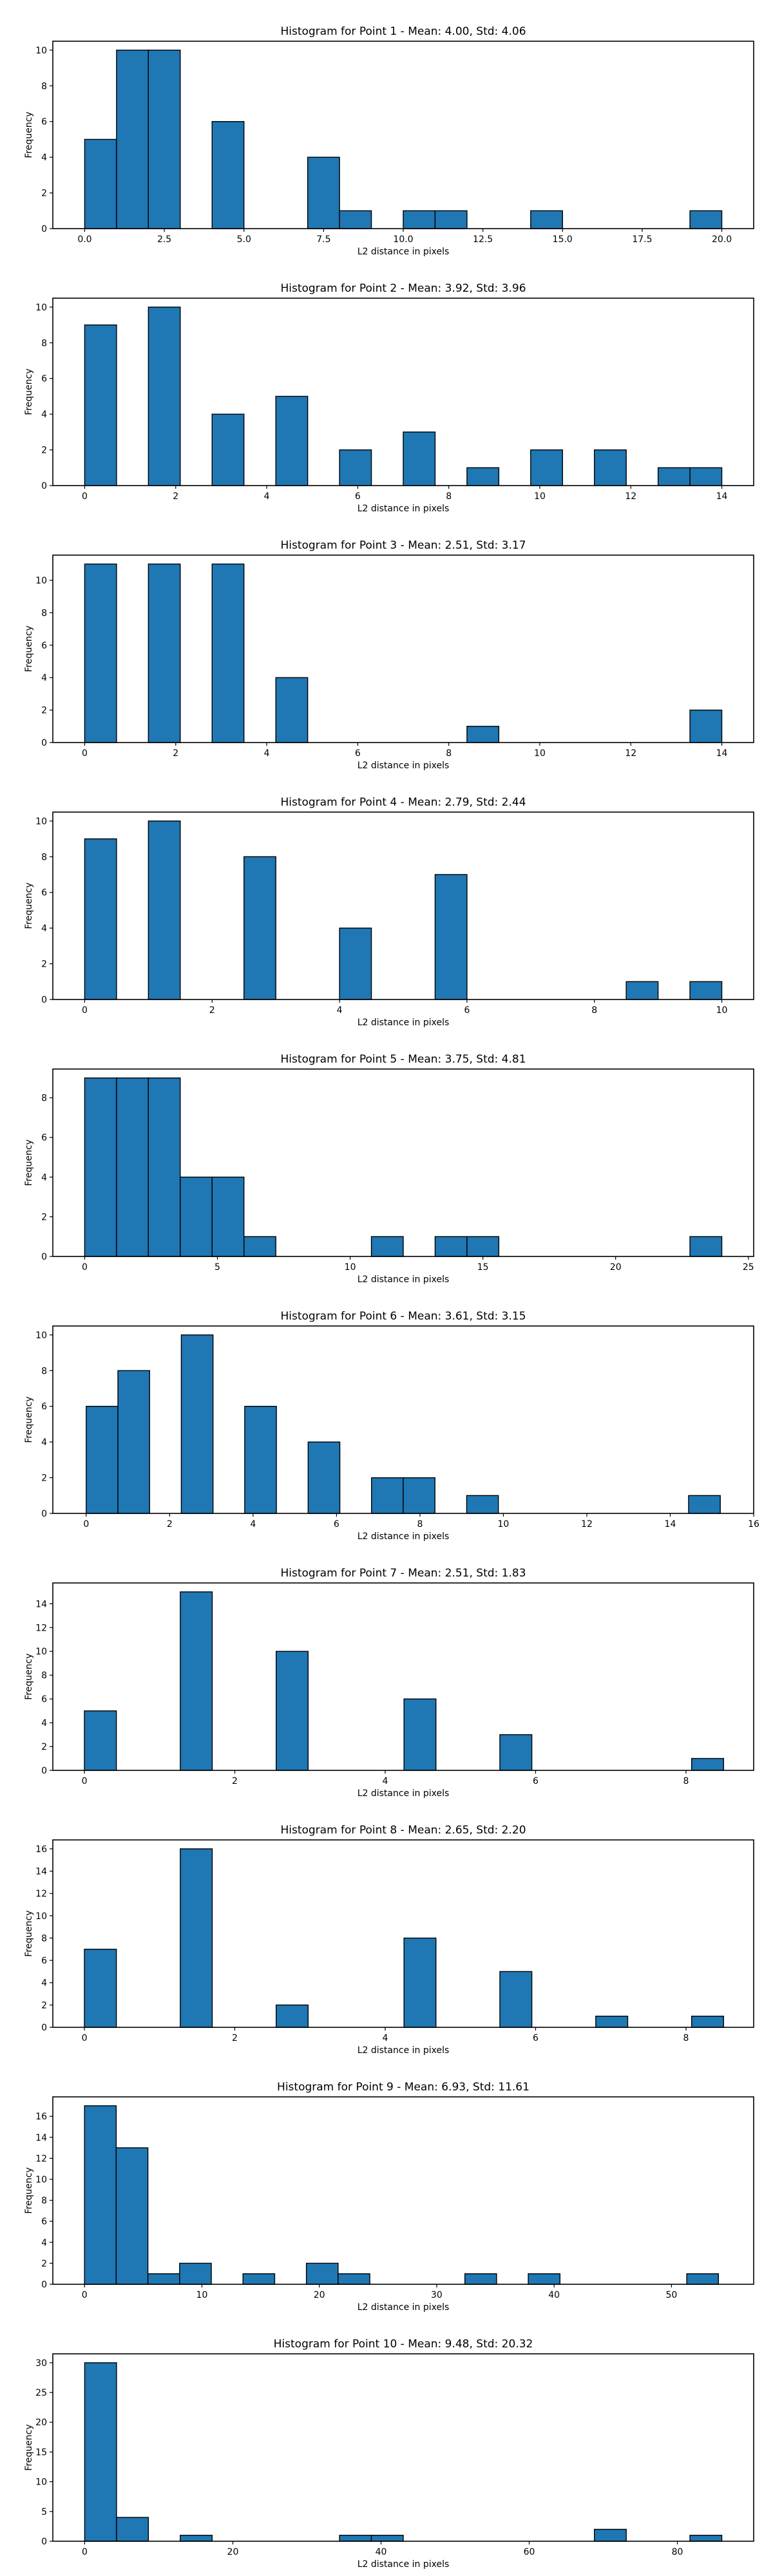 The width and height of the screenshot is (773, 2576). I want to click on x-tick-label: 15, so click(483, 1267).